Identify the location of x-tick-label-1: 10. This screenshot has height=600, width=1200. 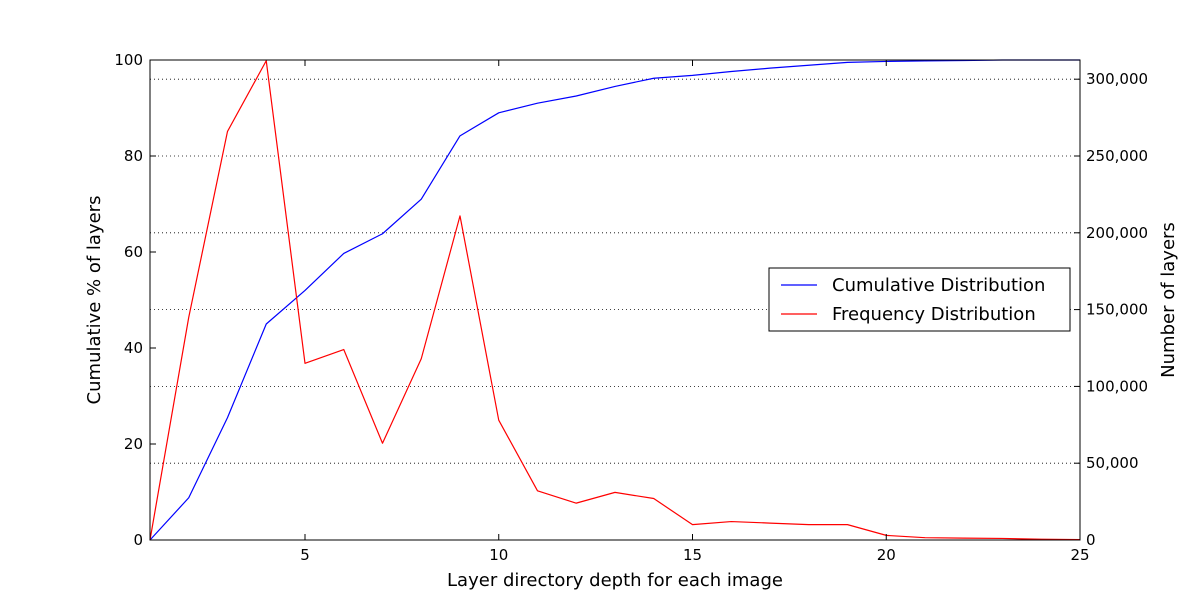
(498, 555).